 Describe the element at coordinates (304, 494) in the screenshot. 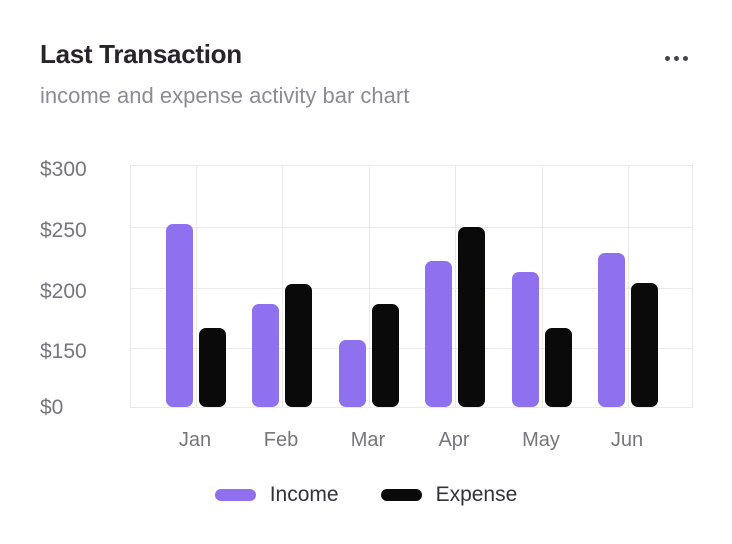

I see `legend-label: Income` at that location.